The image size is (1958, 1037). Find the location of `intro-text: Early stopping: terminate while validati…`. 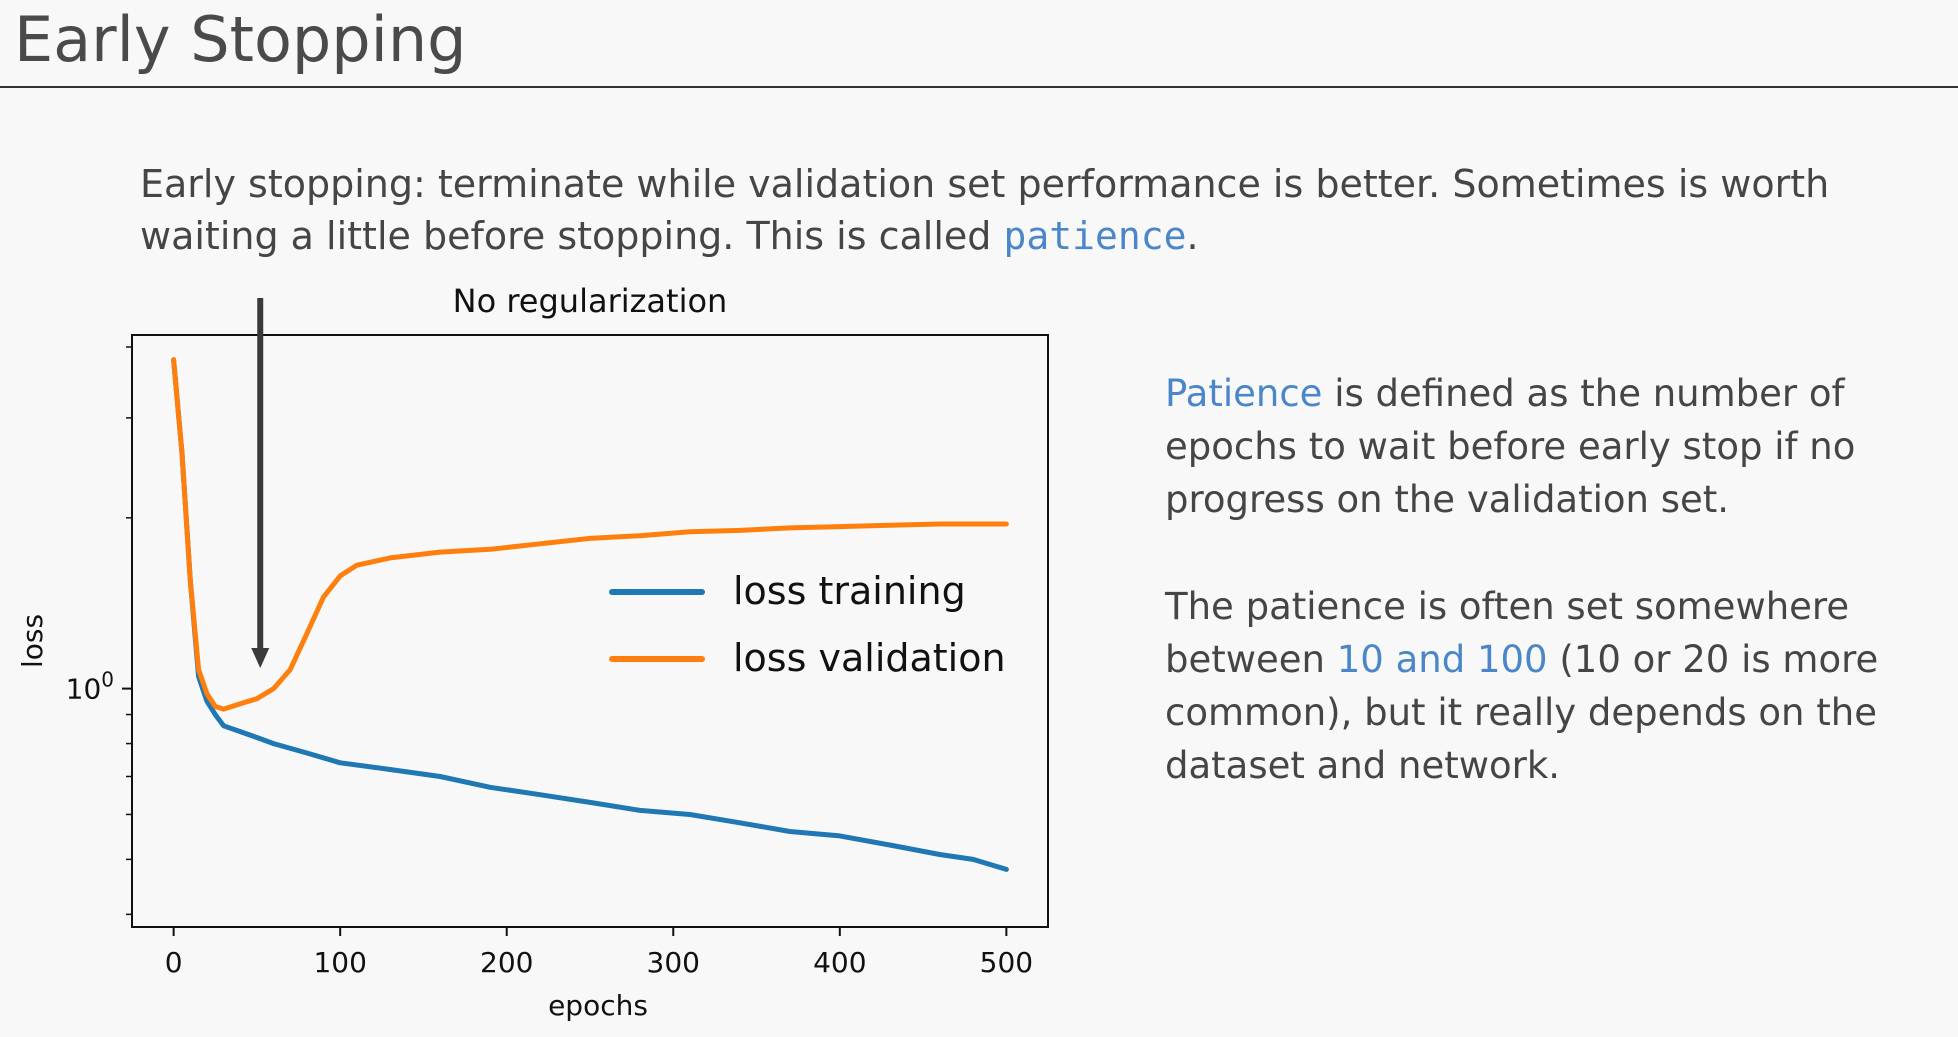

intro-text: Early stopping: terminate while validati… is located at coordinates (1040, 210).